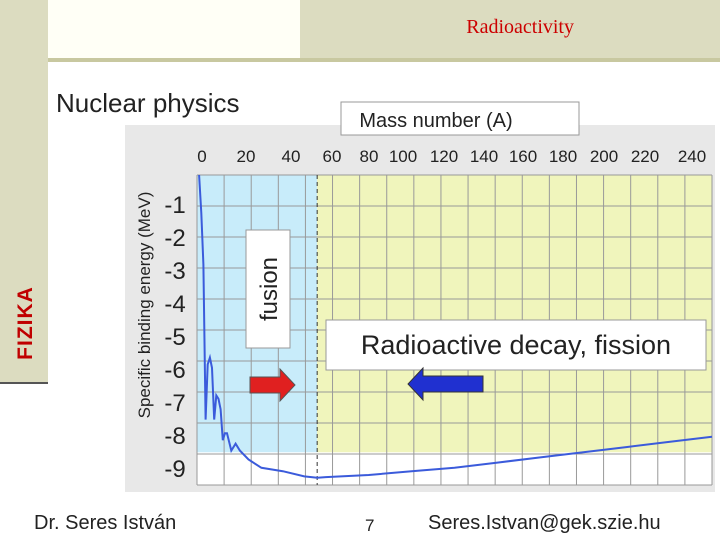 The height and width of the screenshot is (540, 720). What do you see at coordinates (174, 436) in the screenshot?
I see `y-tick-label: -8` at bounding box center [174, 436].